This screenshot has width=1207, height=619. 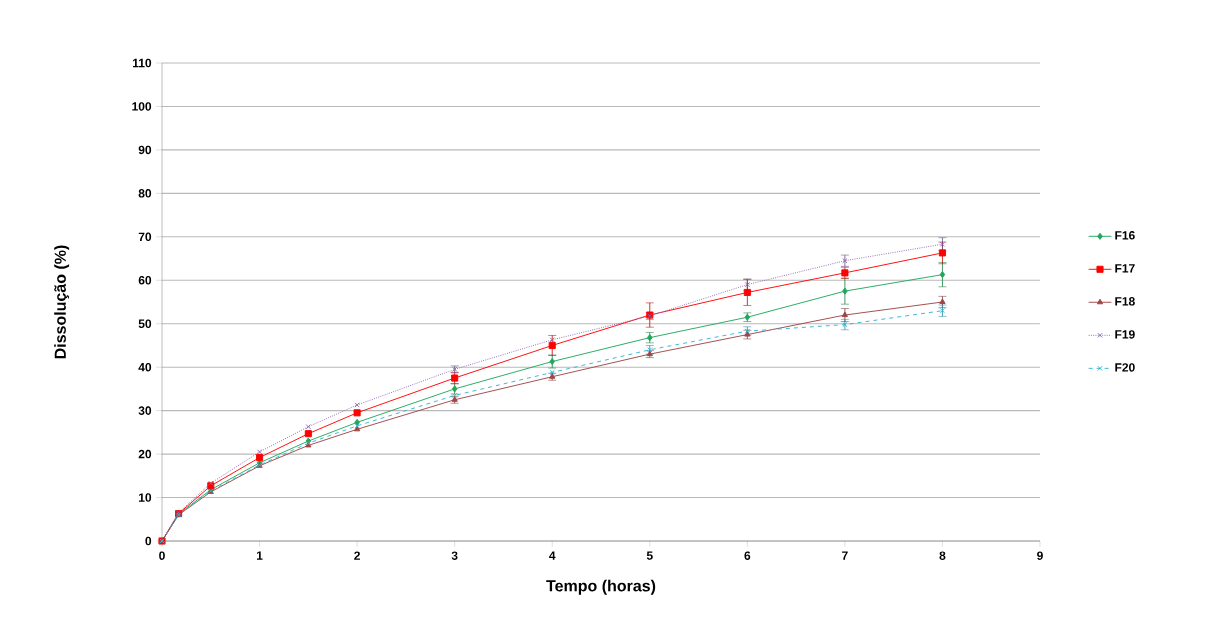 What do you see at coordinates (1125, 367) in the screenshot?
I see `legend-label: F20` at bounding box center [1125, 367].